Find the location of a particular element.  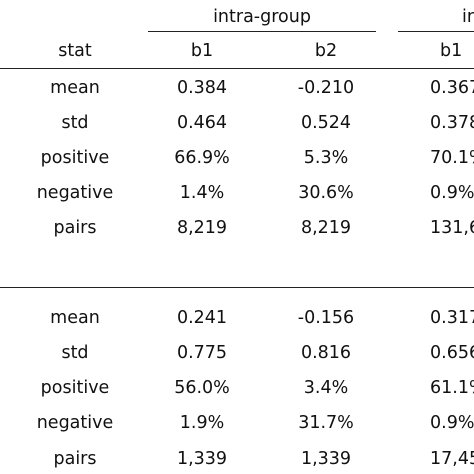

table-cell: -0.156 is located at coordinates (326, 318).